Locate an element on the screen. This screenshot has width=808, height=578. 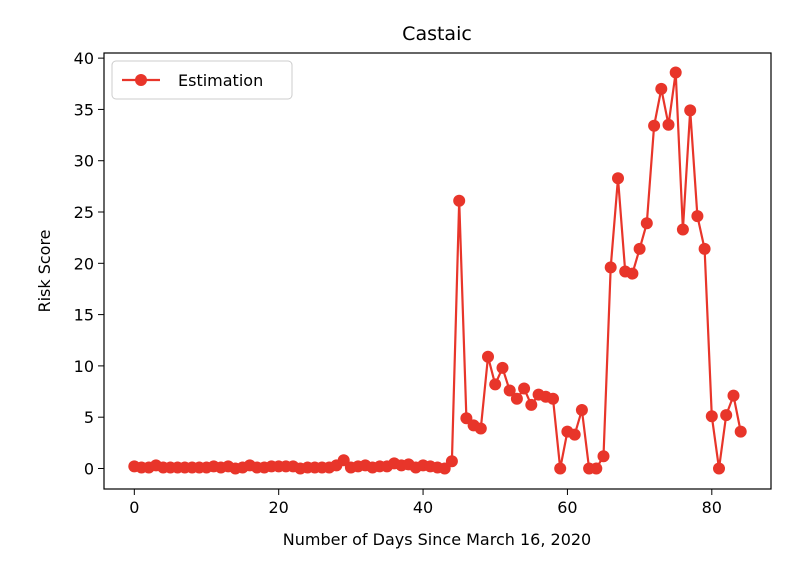
legend: Estimation is located at coordinates (202, 80).